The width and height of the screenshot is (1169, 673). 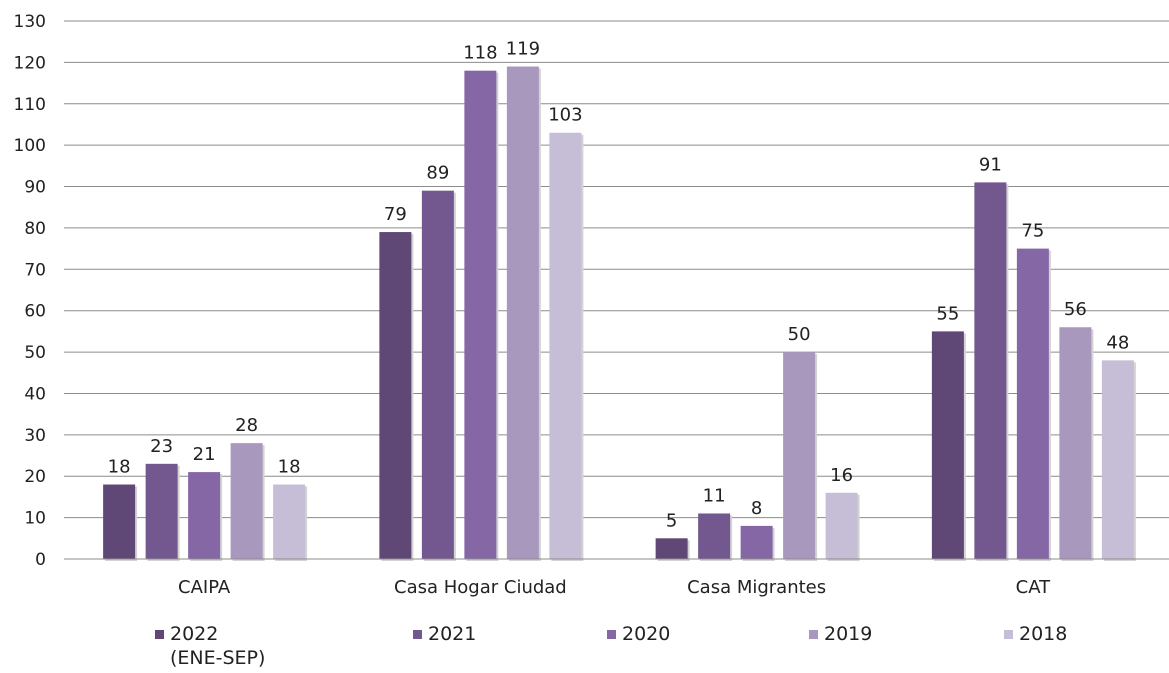 What do you see at coordinates (756, 508) in the screenshot?
I see `data-label: 8` at bounding box center [756, 508].